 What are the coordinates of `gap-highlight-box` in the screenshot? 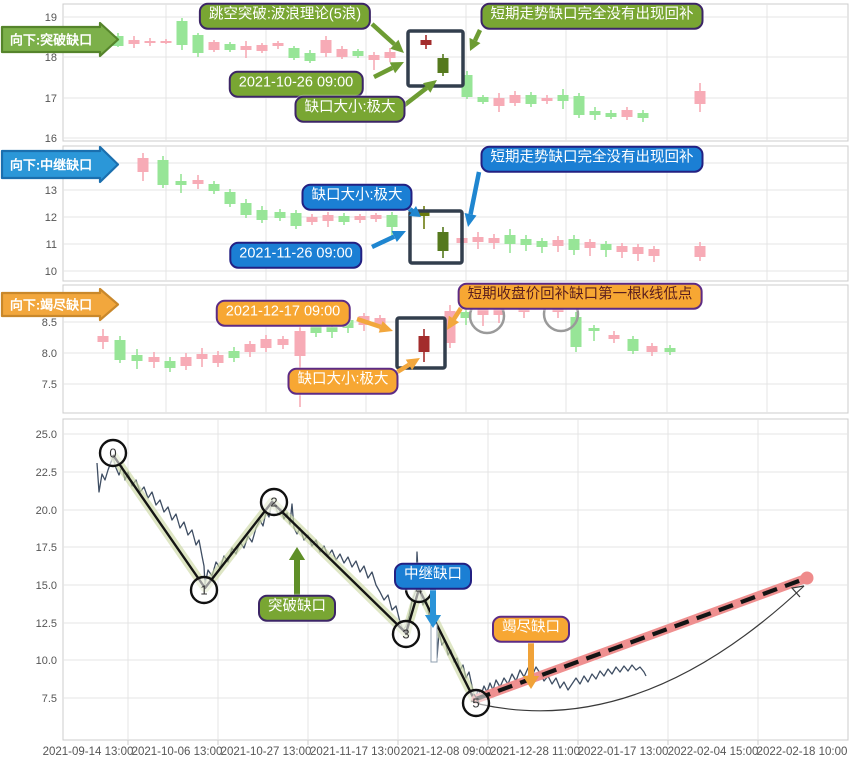 It's located at (436, 237).